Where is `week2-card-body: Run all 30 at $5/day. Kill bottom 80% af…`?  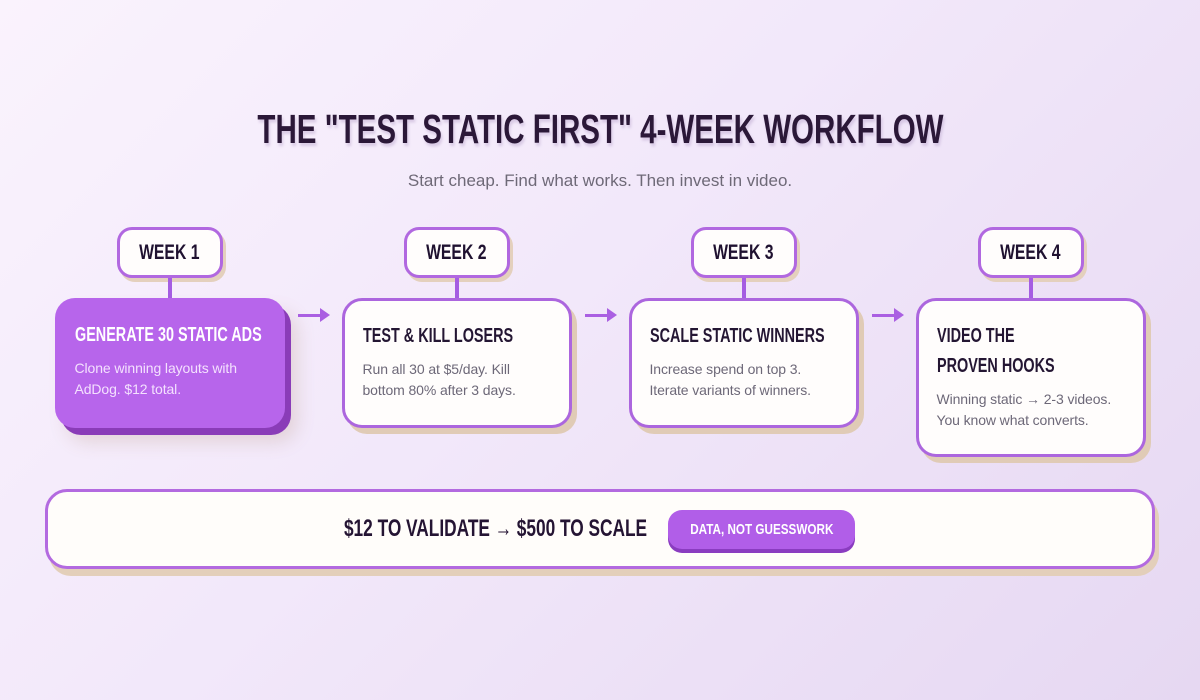
week2-card-body: Run all 30 at $5/day. Kill bottom 80% af… is located at coordinates (439, 379).